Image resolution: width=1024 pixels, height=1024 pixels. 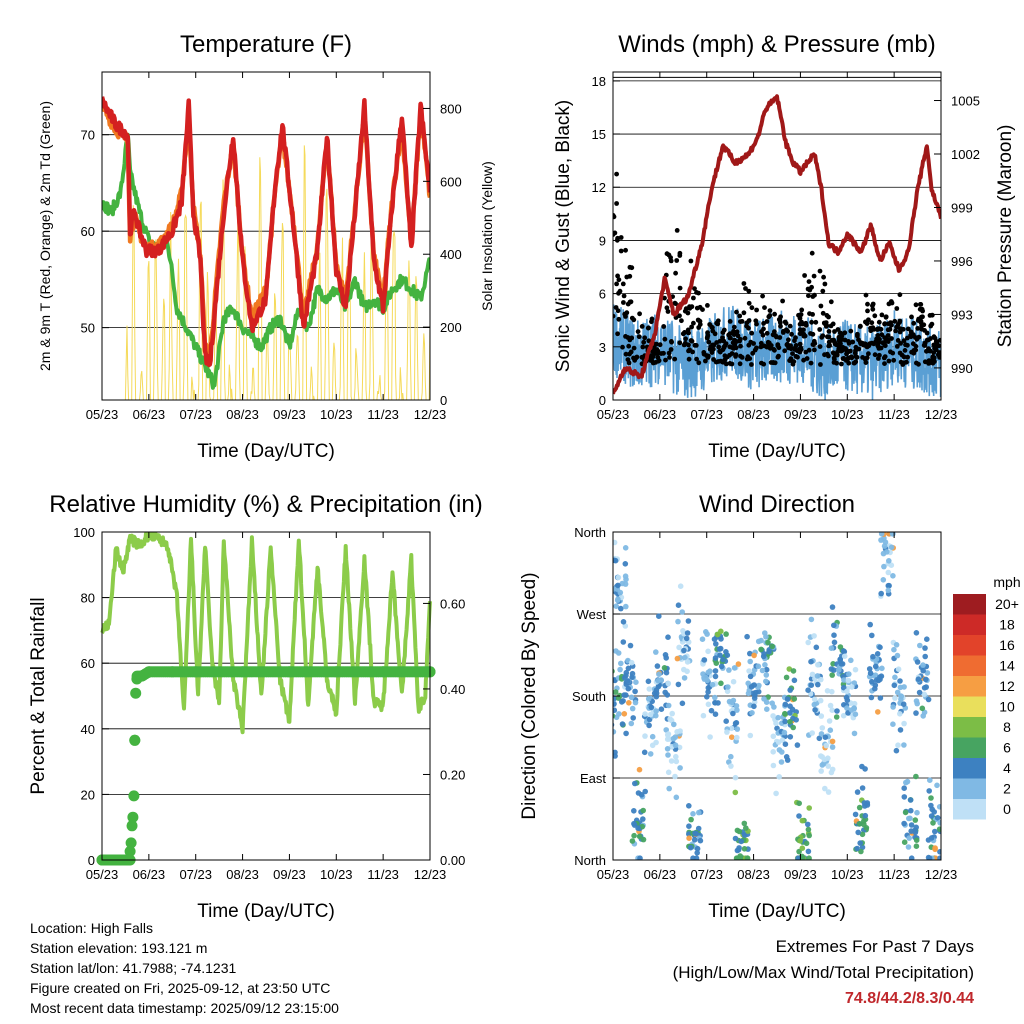 What do you see at coordinates (102, 874) in the screenshot?
I see `x-tick-label: 05/23` at bounding box center [102, 874].